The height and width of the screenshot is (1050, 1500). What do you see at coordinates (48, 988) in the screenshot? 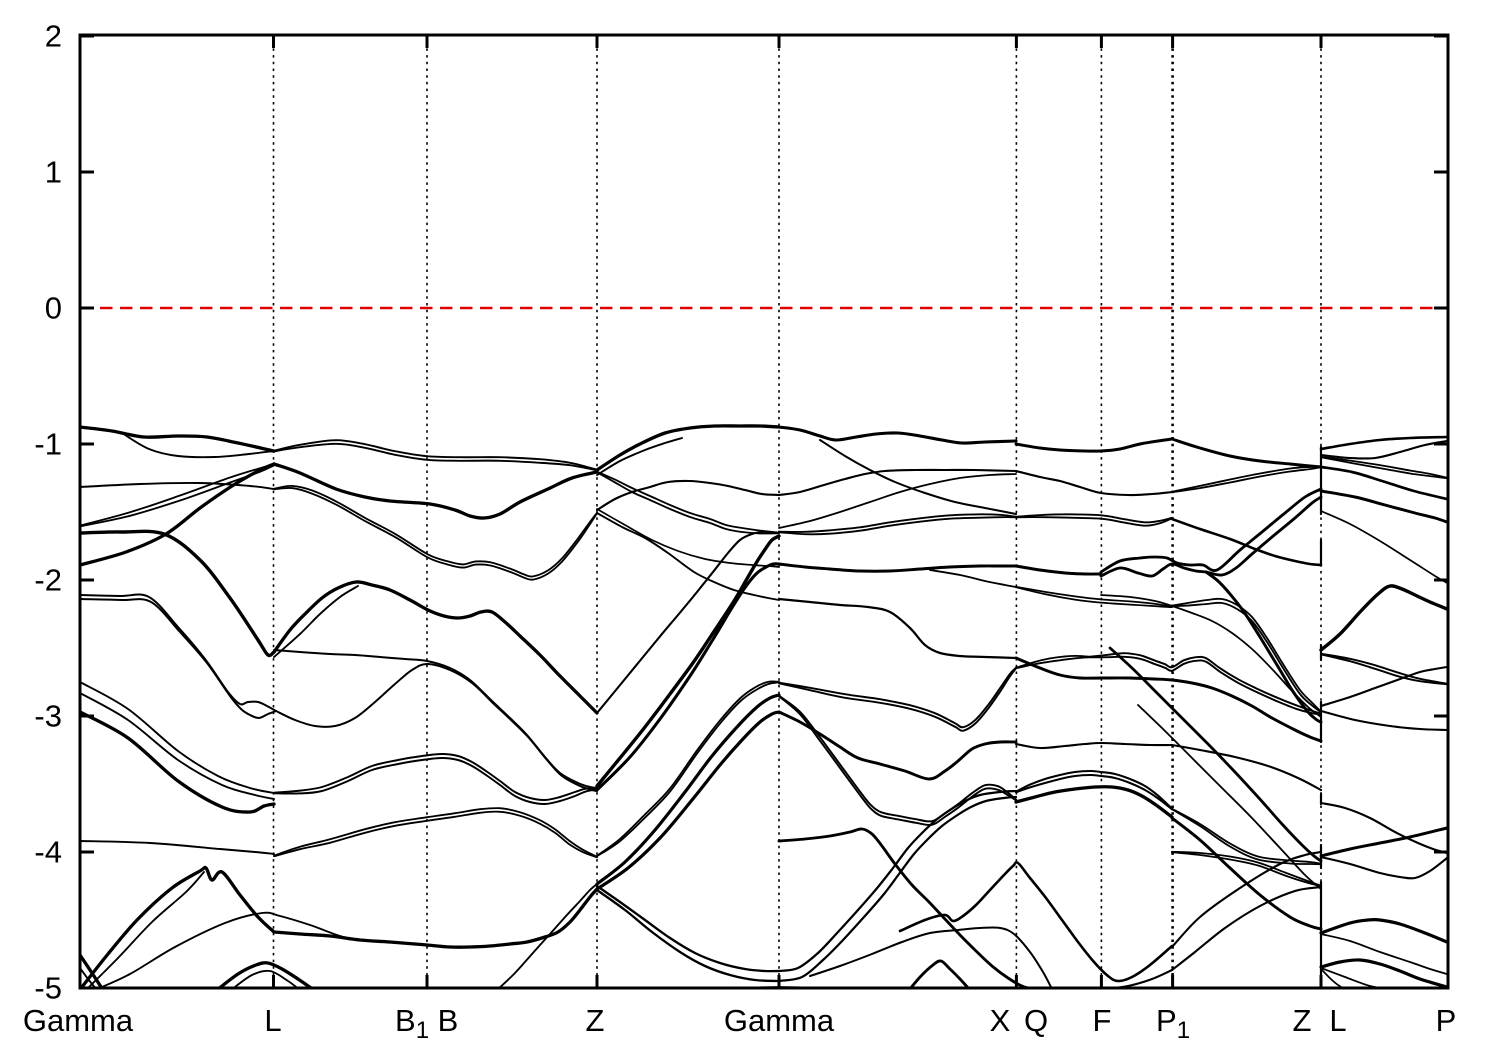
I see `svg-text: -5` at bounding box center [48, 988].